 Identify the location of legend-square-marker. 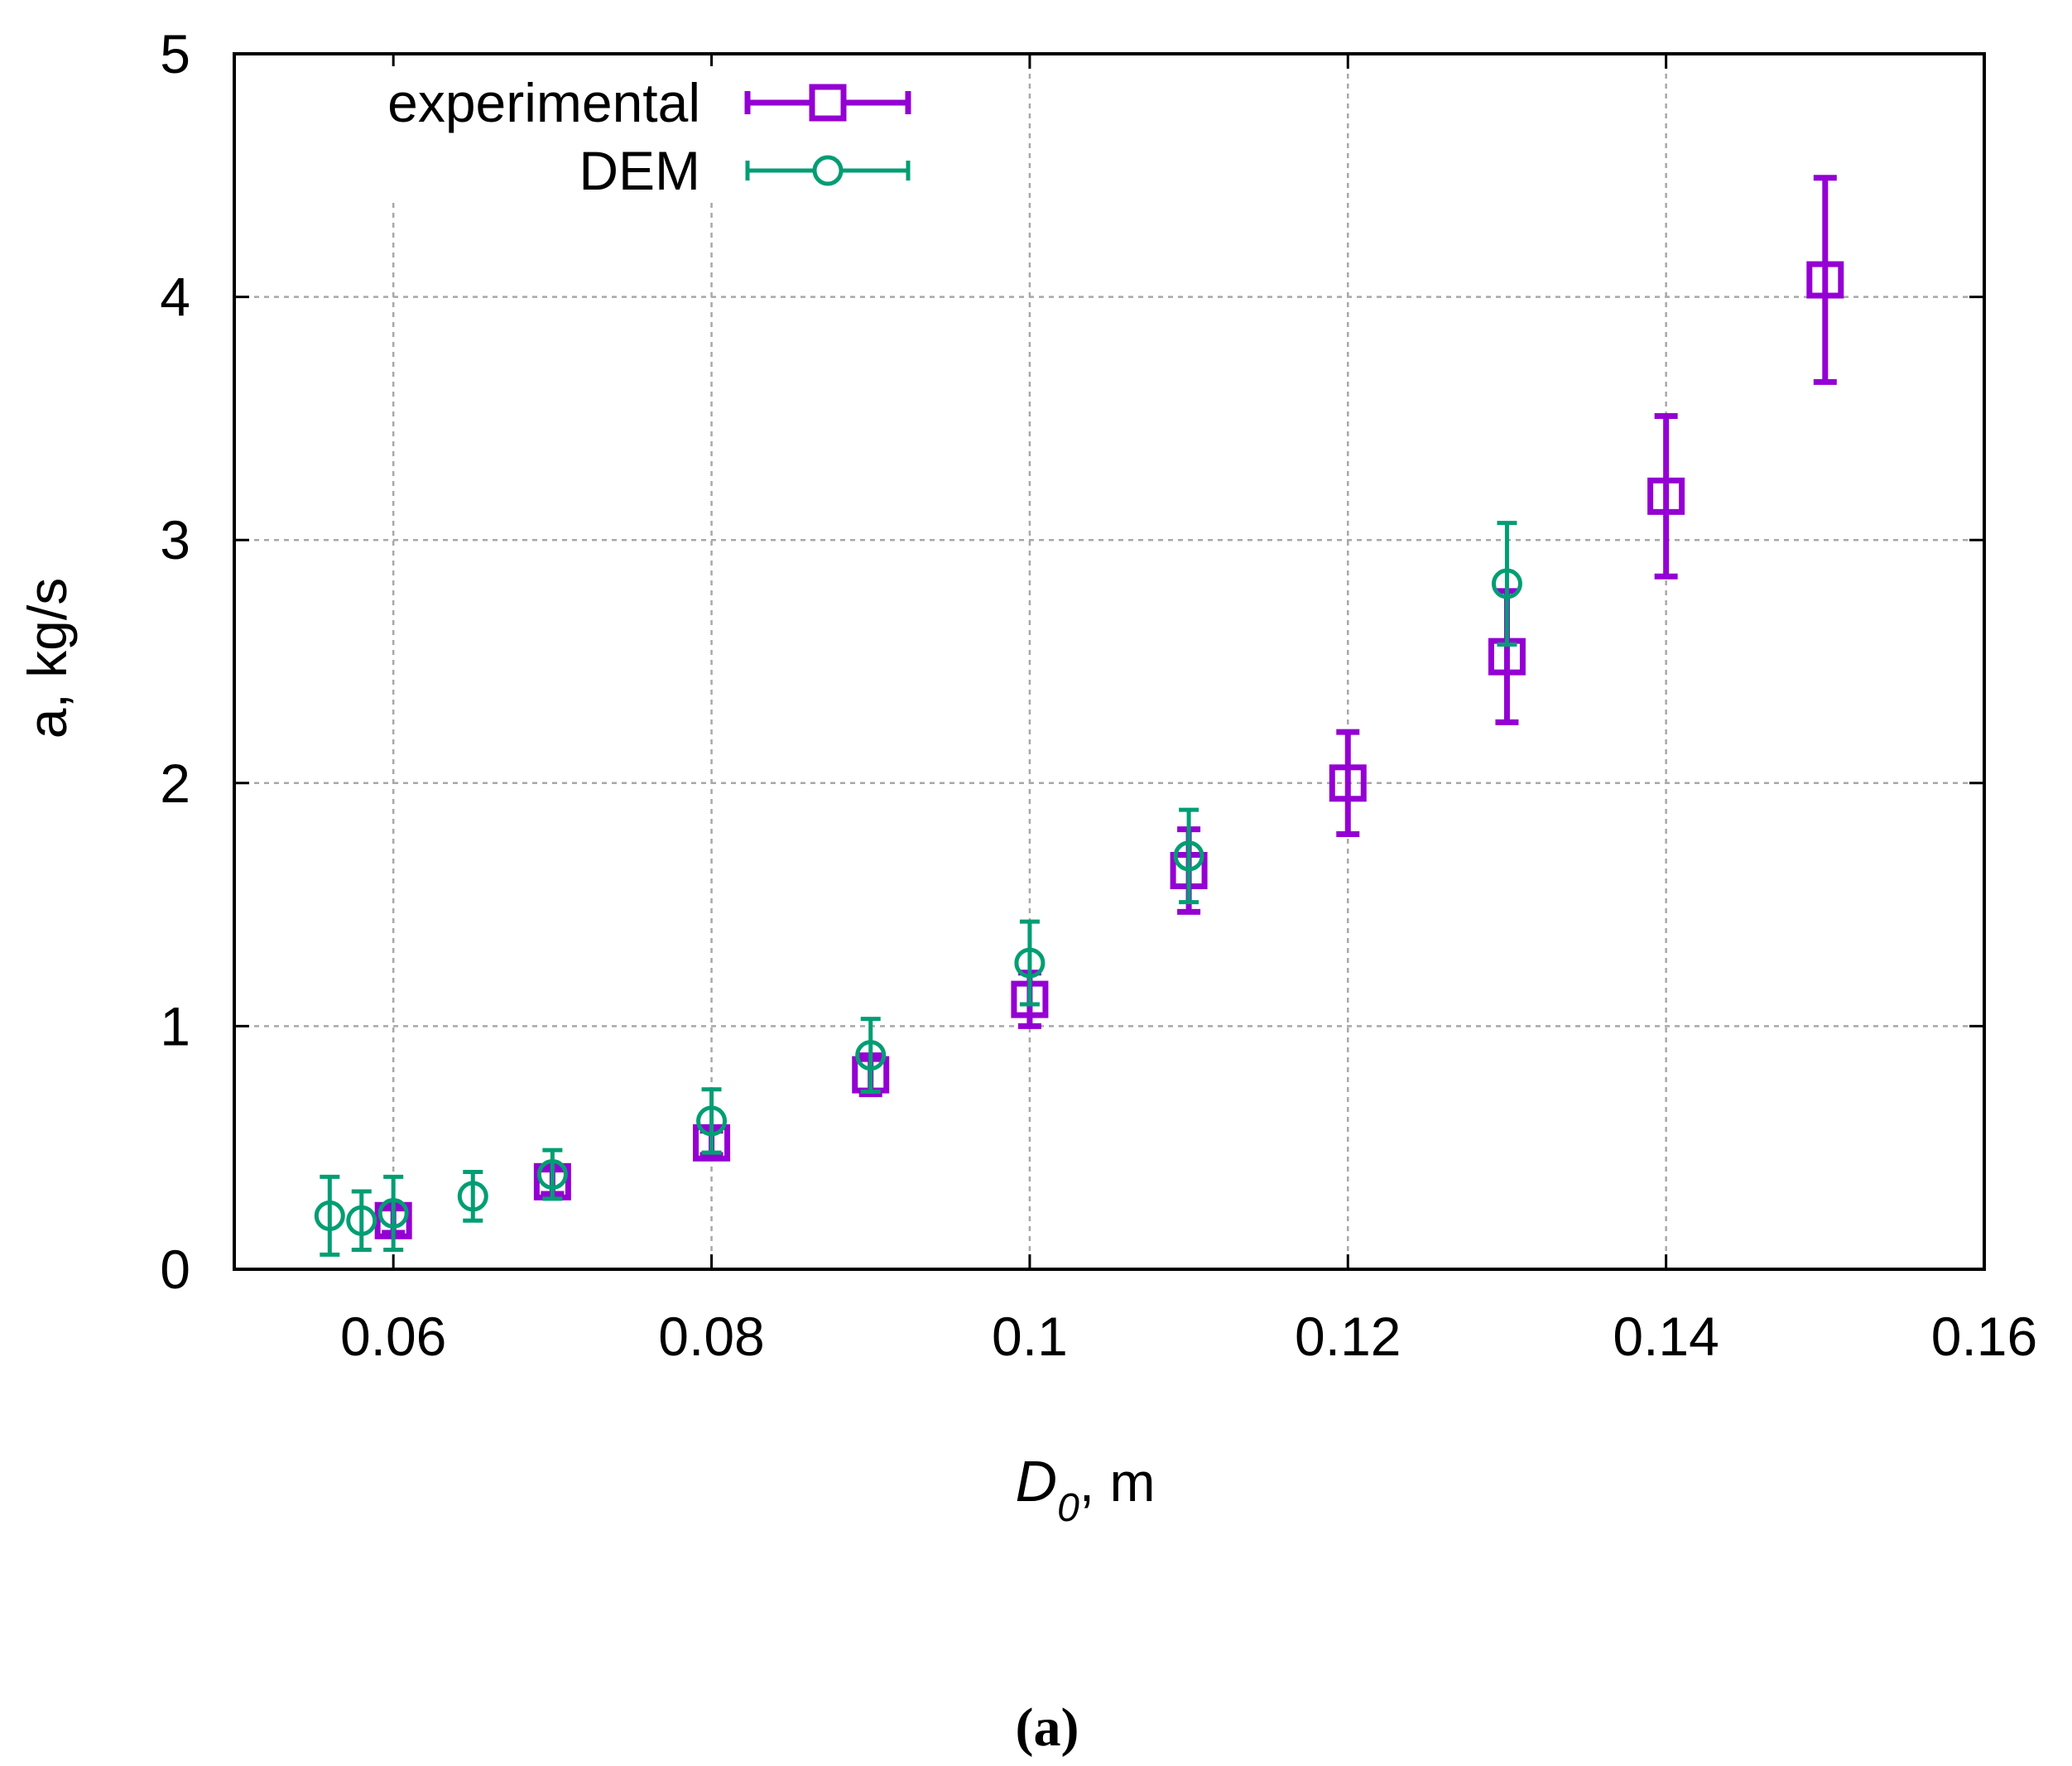
(828, 103).